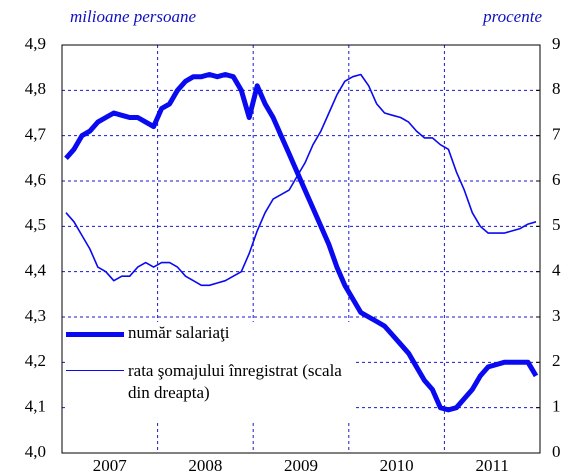 The width and height of the screenshot is (570, 476). I want to click on legend-entry: număr salariaţi, so click(211, 333).